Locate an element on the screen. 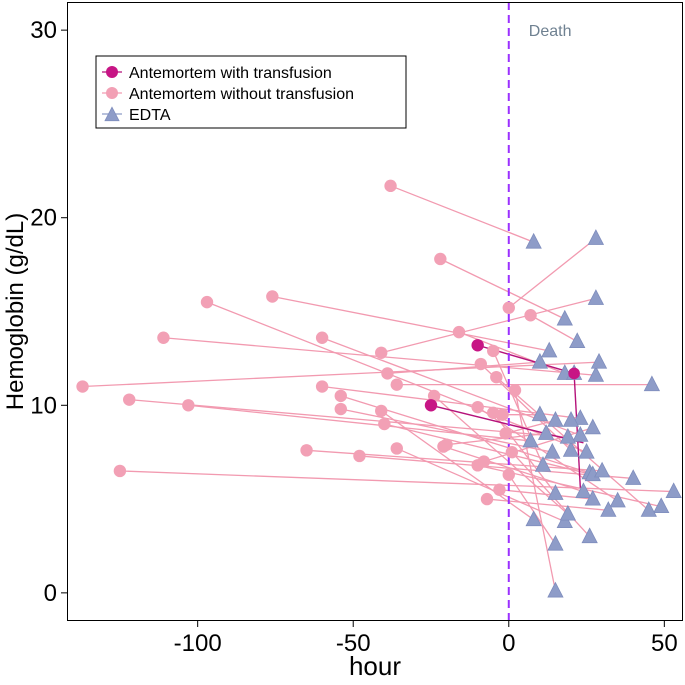 This screenshot has width=685, height=685. x-tick-label-3: 50 is located at coordinates (664, 643).